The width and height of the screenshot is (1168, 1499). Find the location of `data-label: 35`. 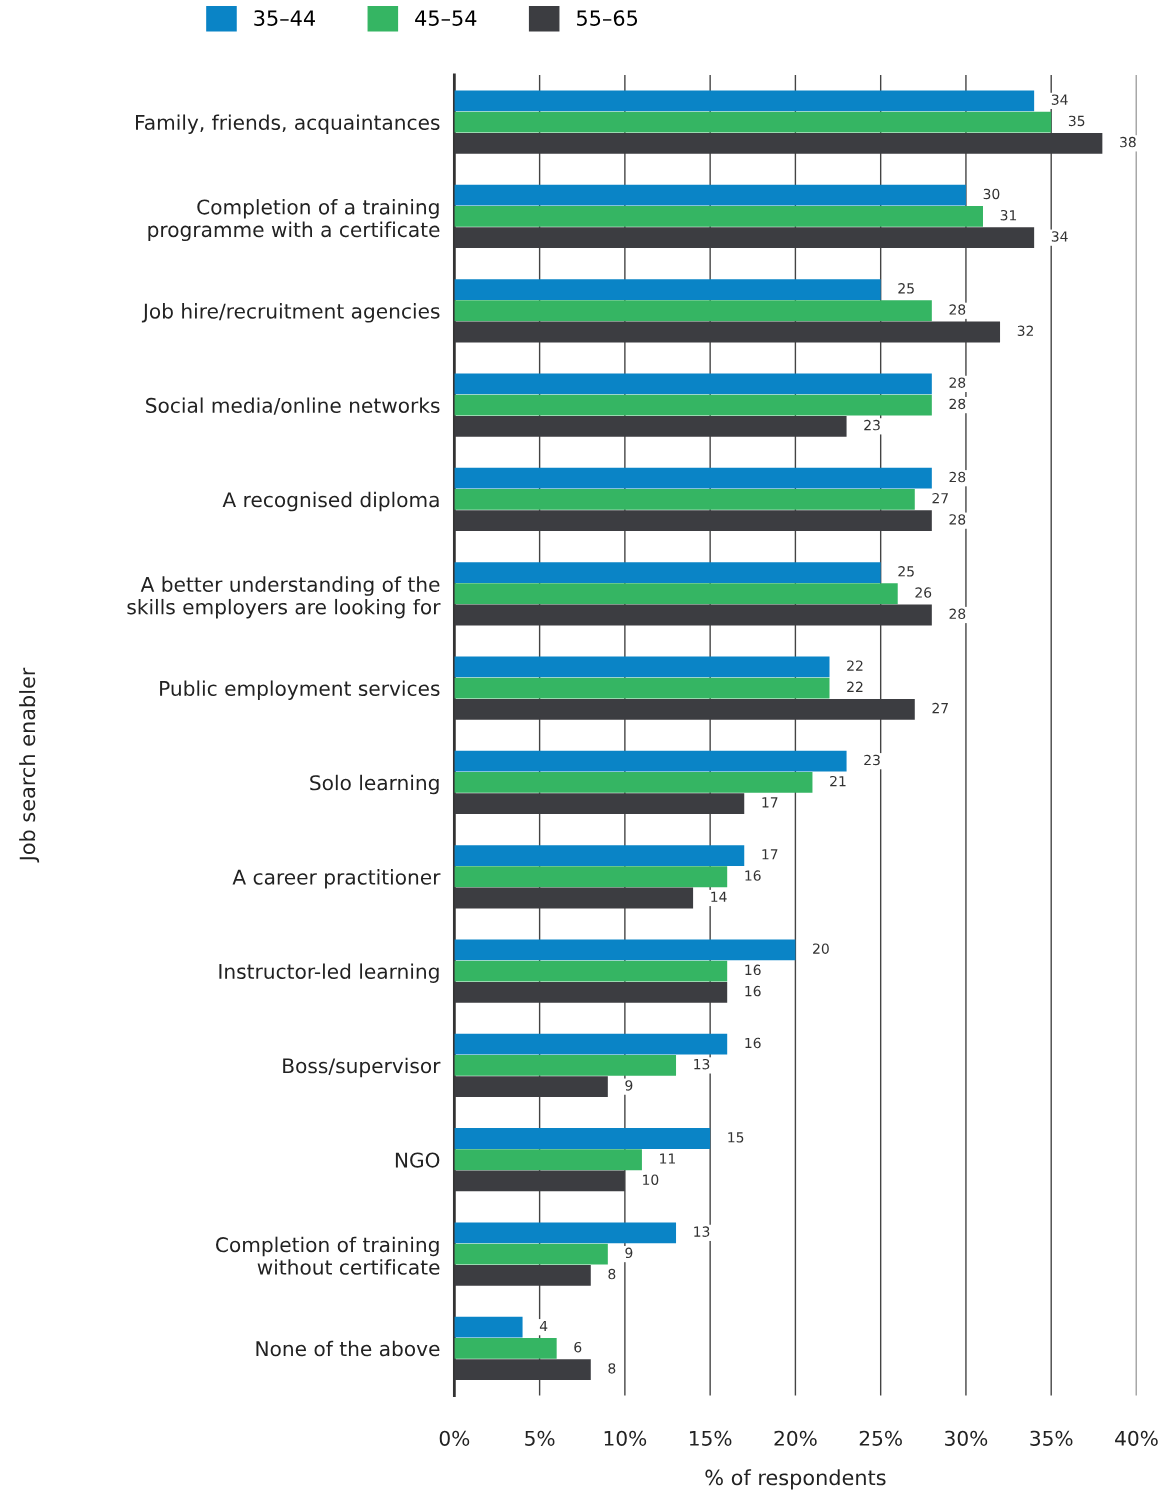

data-label: 35 is located at coordinates (1076, 121).